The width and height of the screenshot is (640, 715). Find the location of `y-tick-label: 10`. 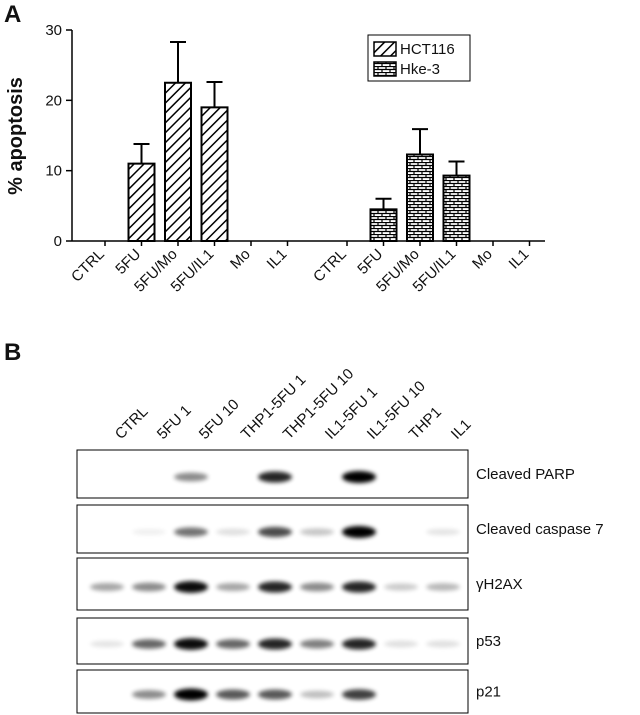

y-tick-label: 10 is located at coordinates (53, 171).